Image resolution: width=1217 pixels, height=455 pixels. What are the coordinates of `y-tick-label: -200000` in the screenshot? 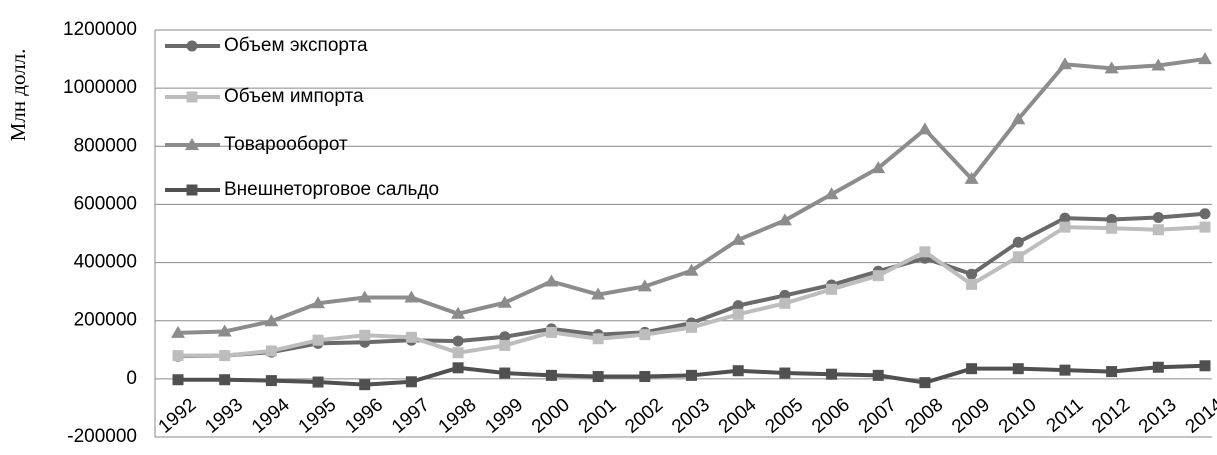 It's located at (102, 436).